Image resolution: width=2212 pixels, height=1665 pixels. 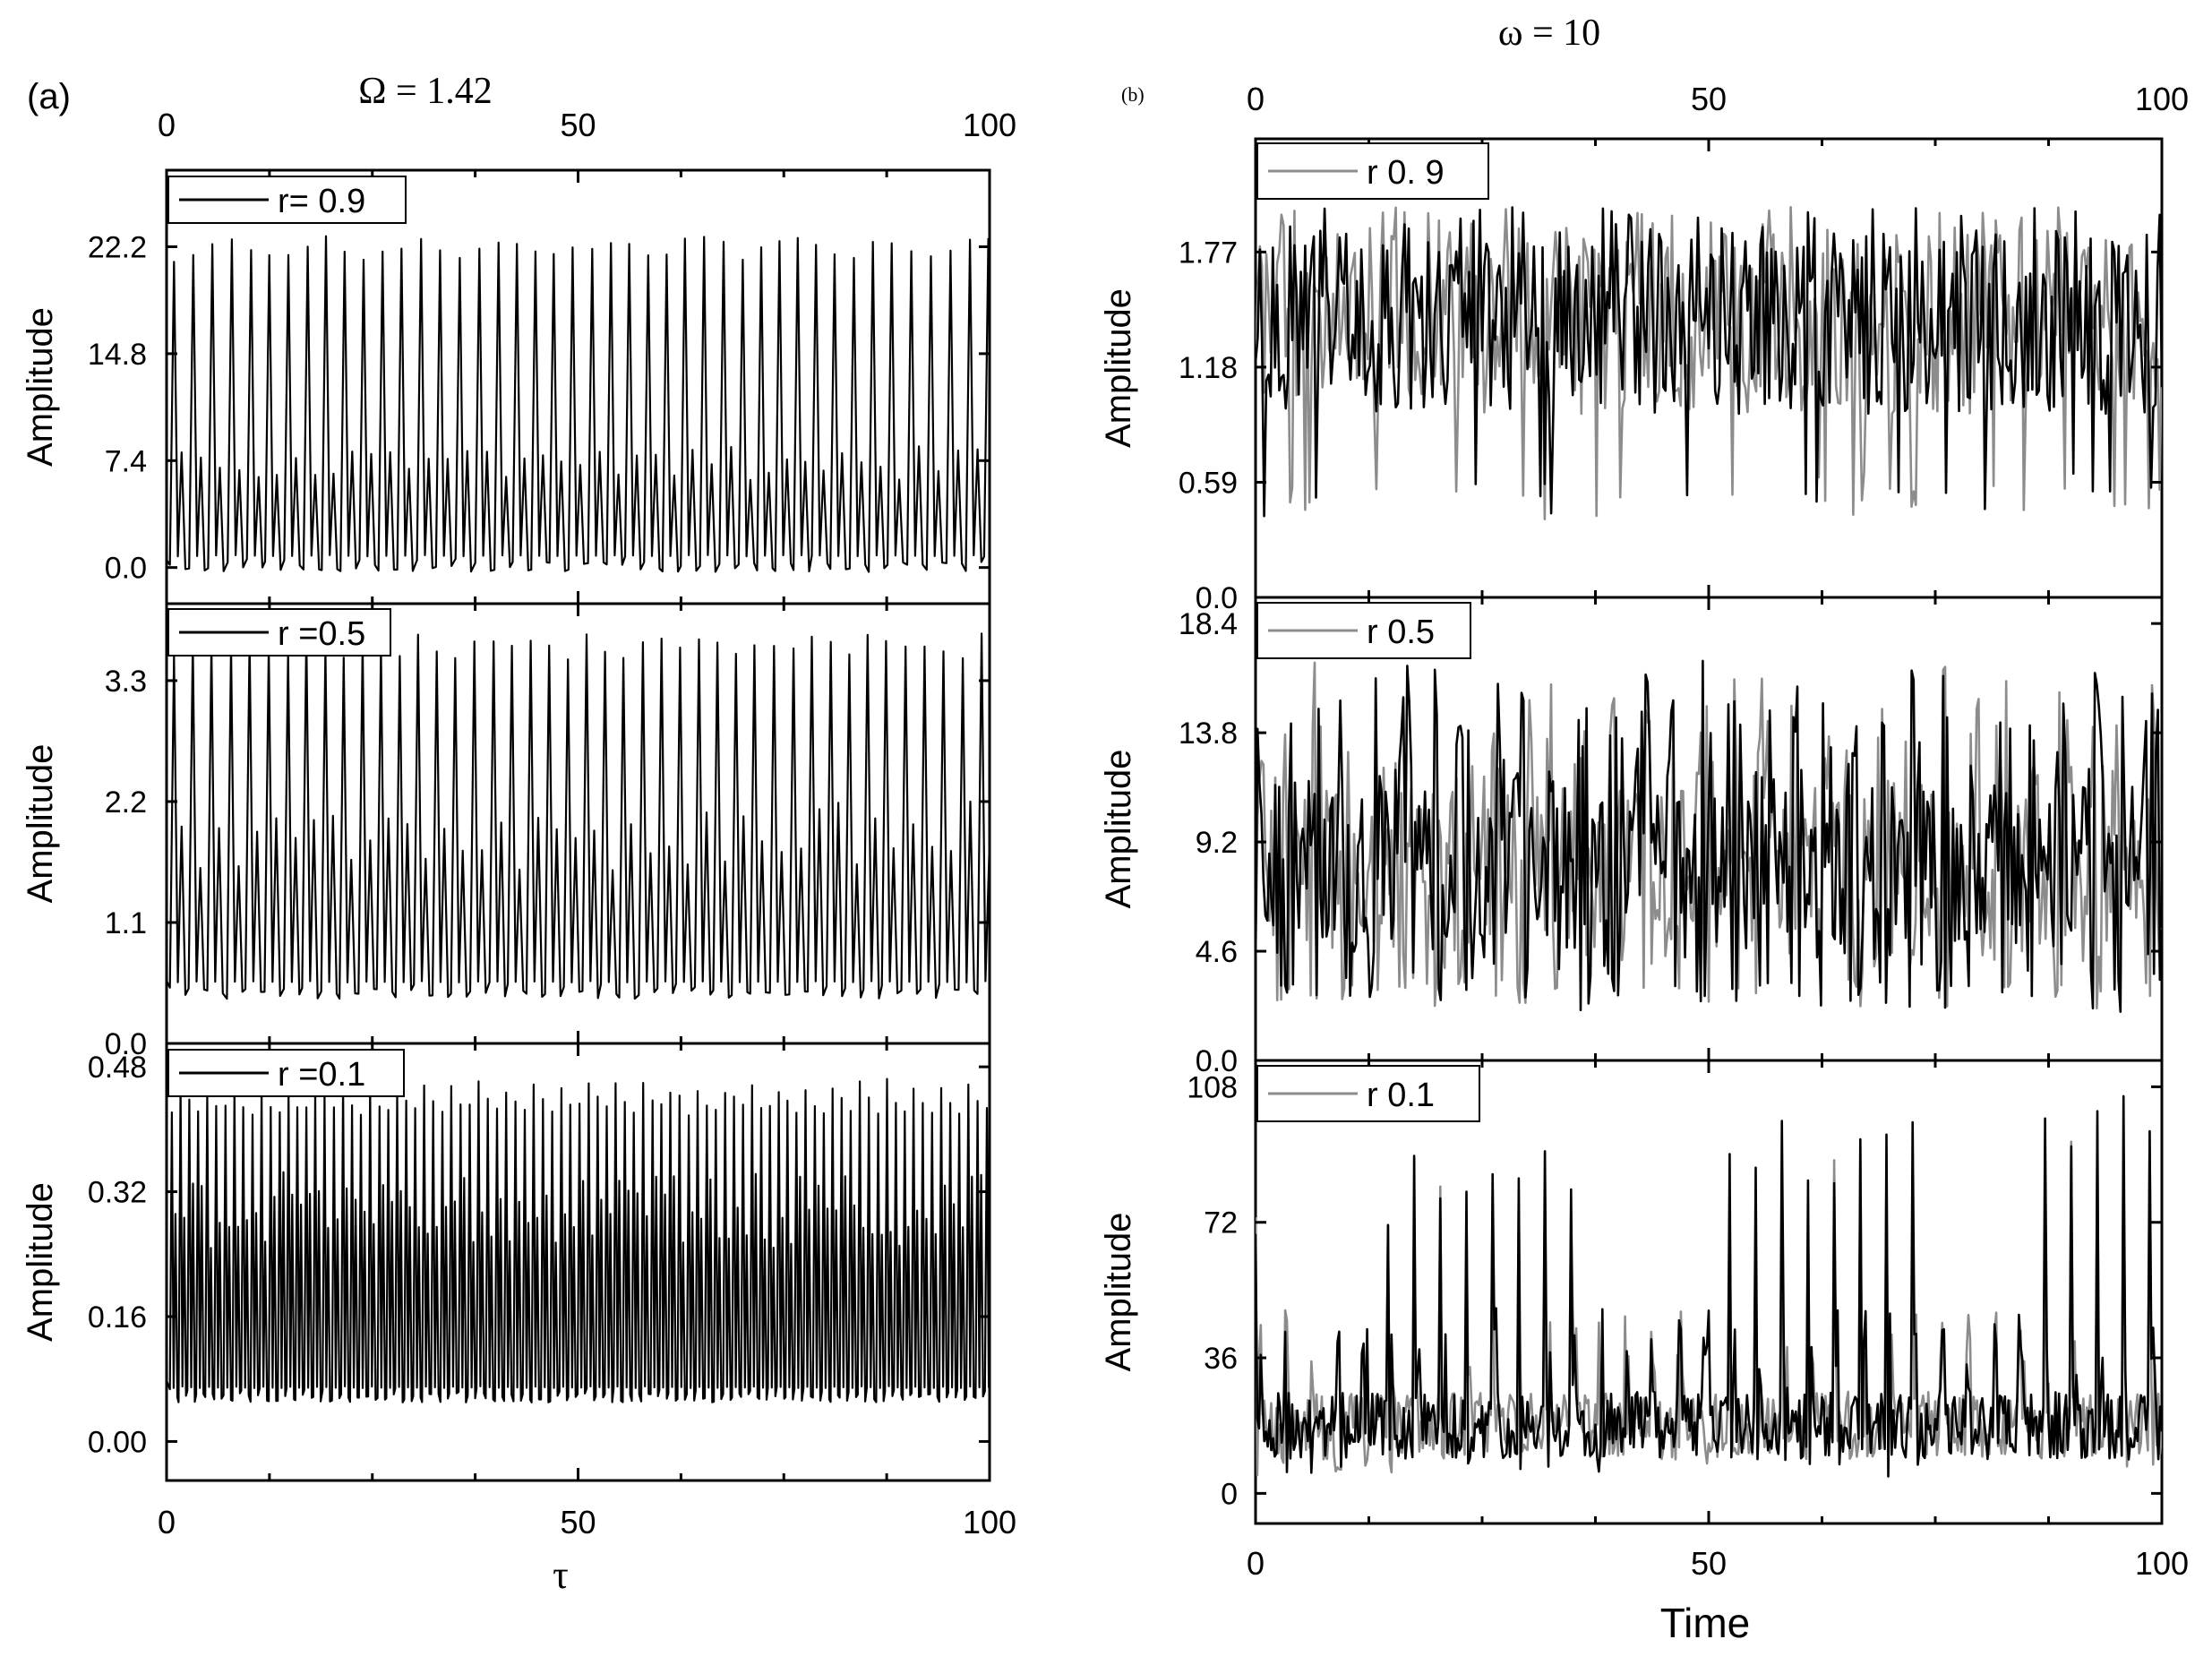 I want to click on legend: r 0.5, so click(x=1363, y=630).